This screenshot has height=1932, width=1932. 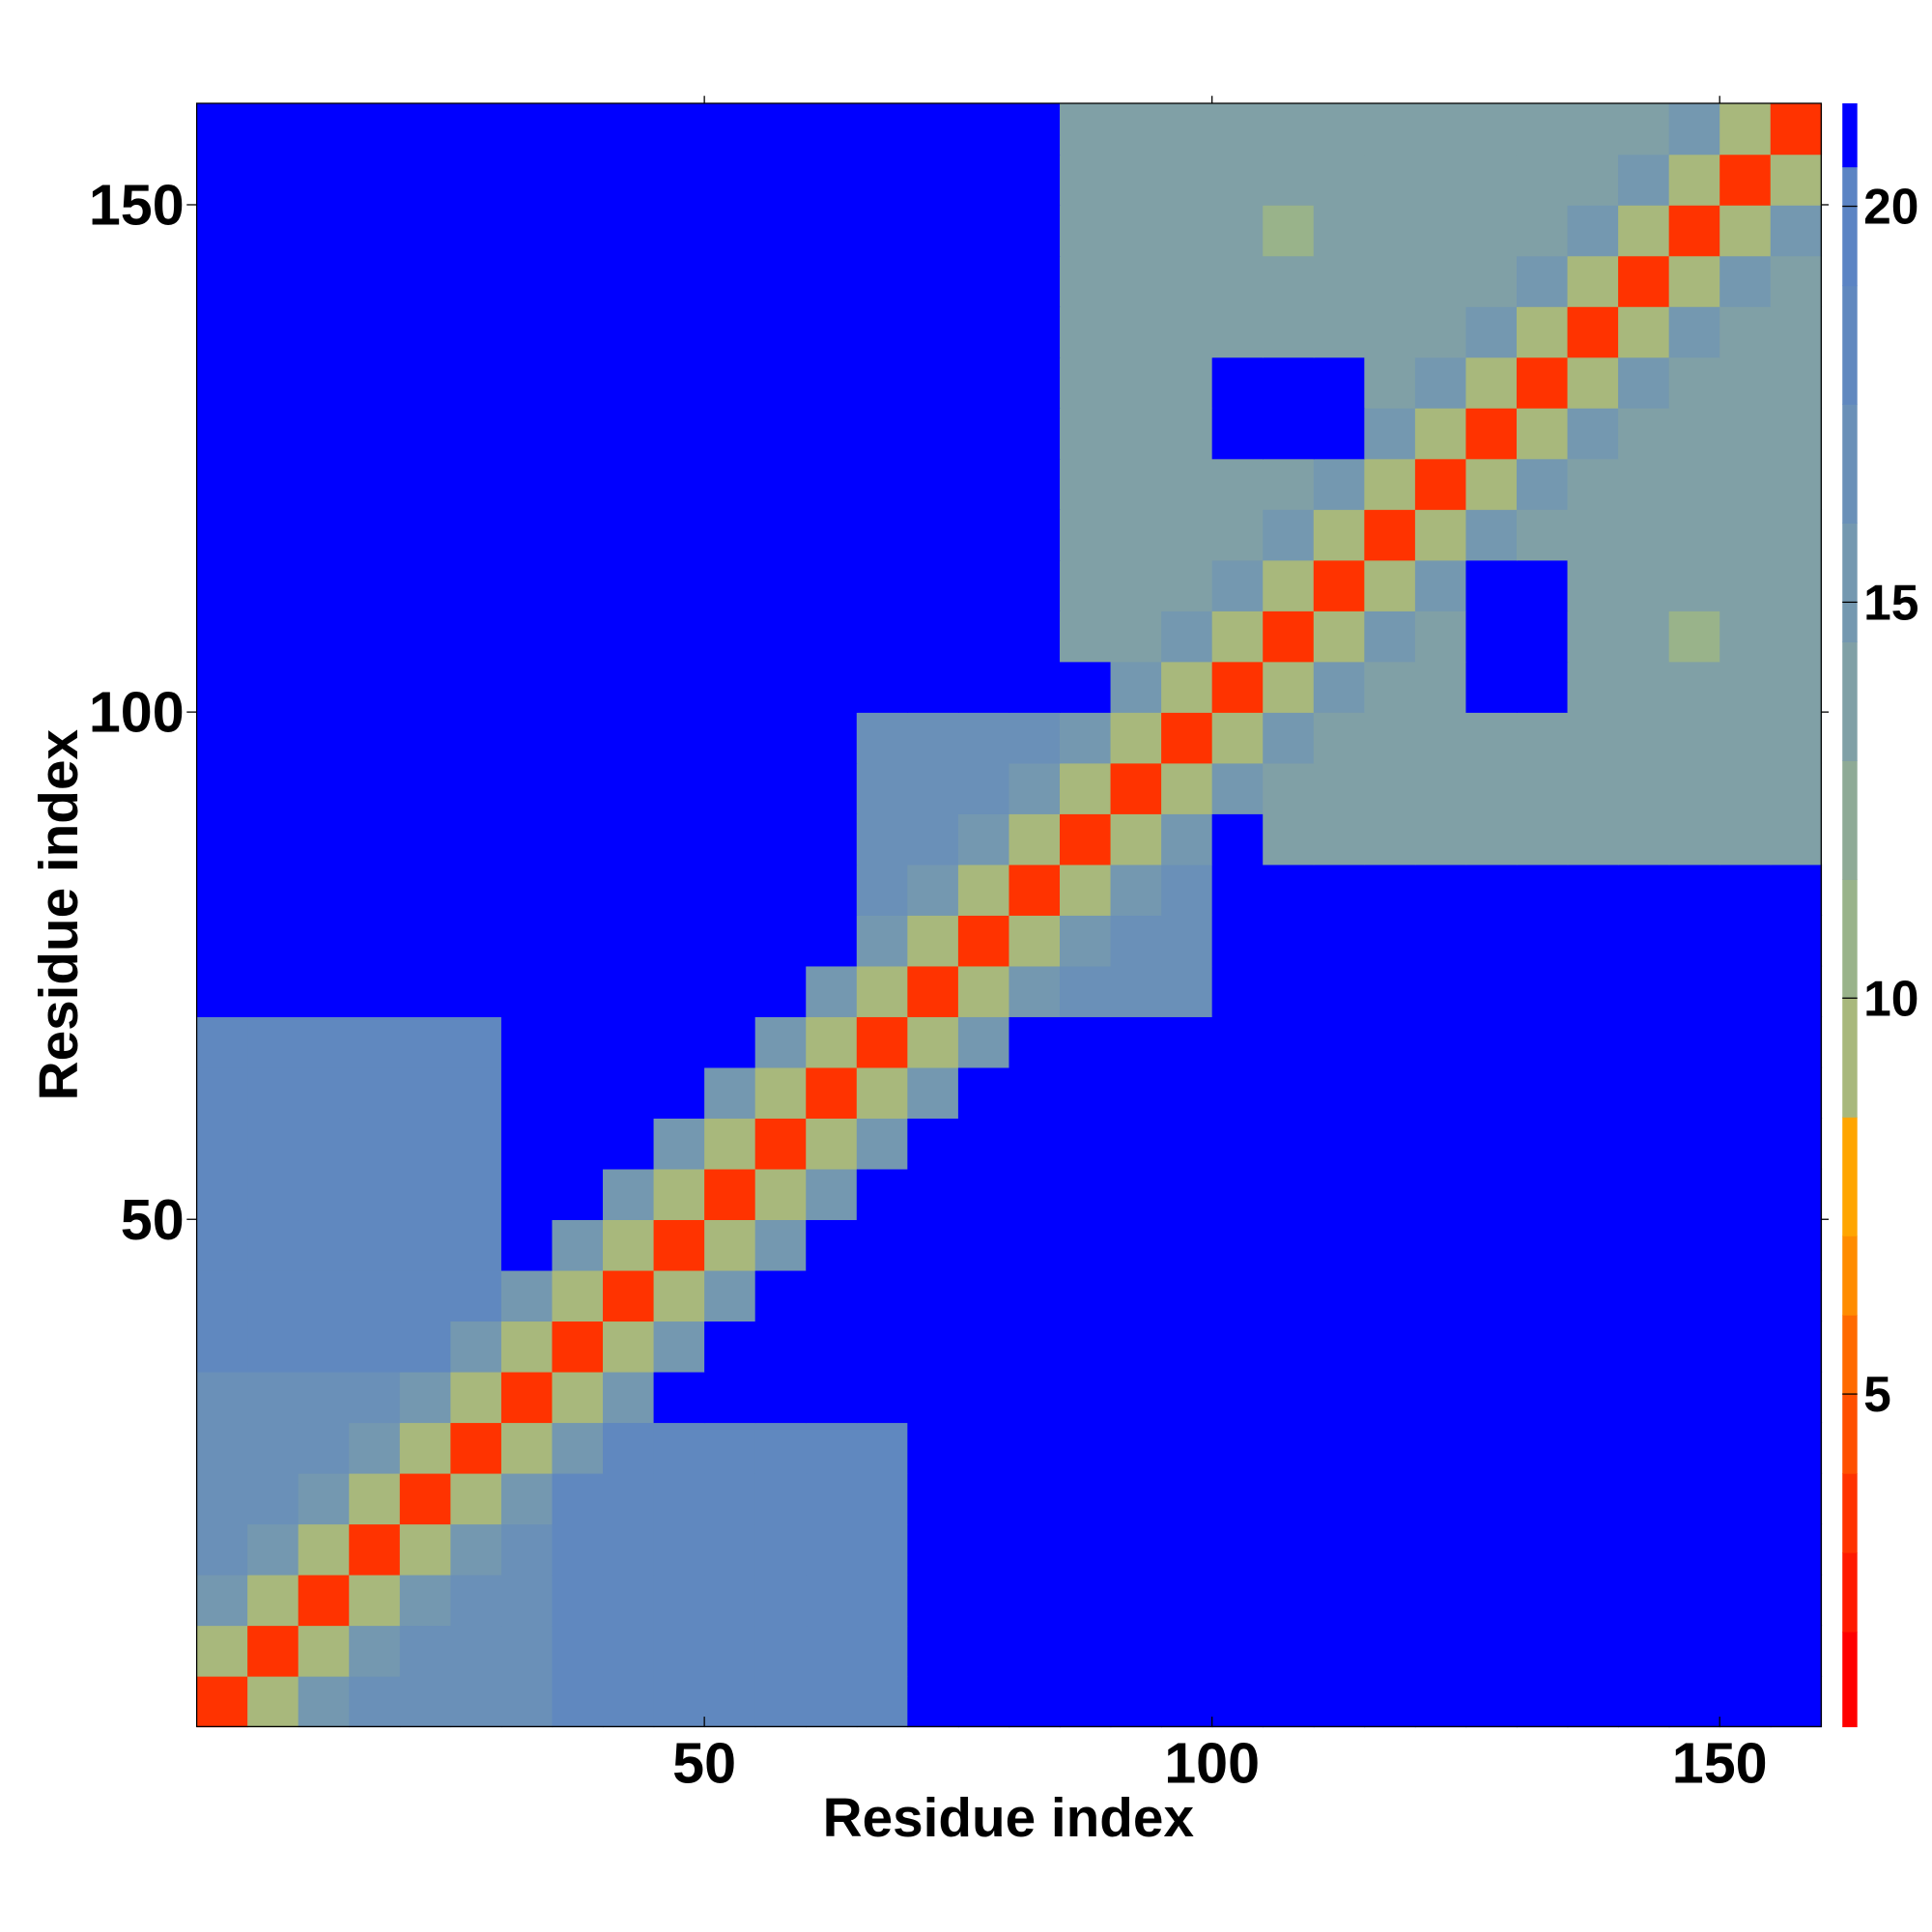 I want to click on colorbar-tick-label: 15, so click(x=1890, y=602).